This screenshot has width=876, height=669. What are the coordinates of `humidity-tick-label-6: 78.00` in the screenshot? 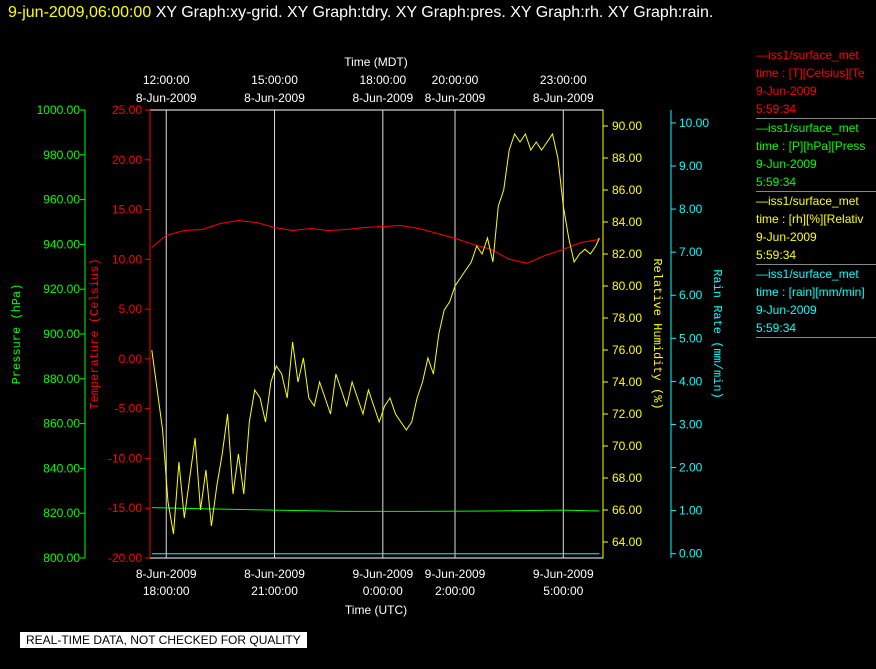 It's located at (627, 318).